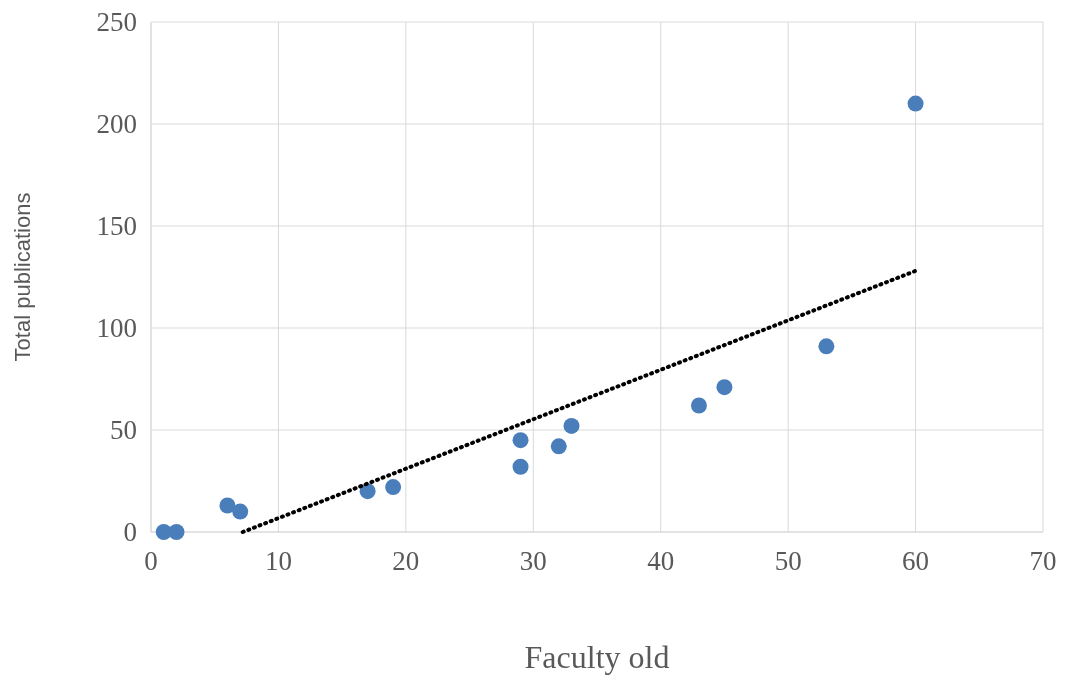  What do you see at coordinates (116, 328) in the screenshot?
I see `y-tick-label: 100` at bounding box center [116, 328].